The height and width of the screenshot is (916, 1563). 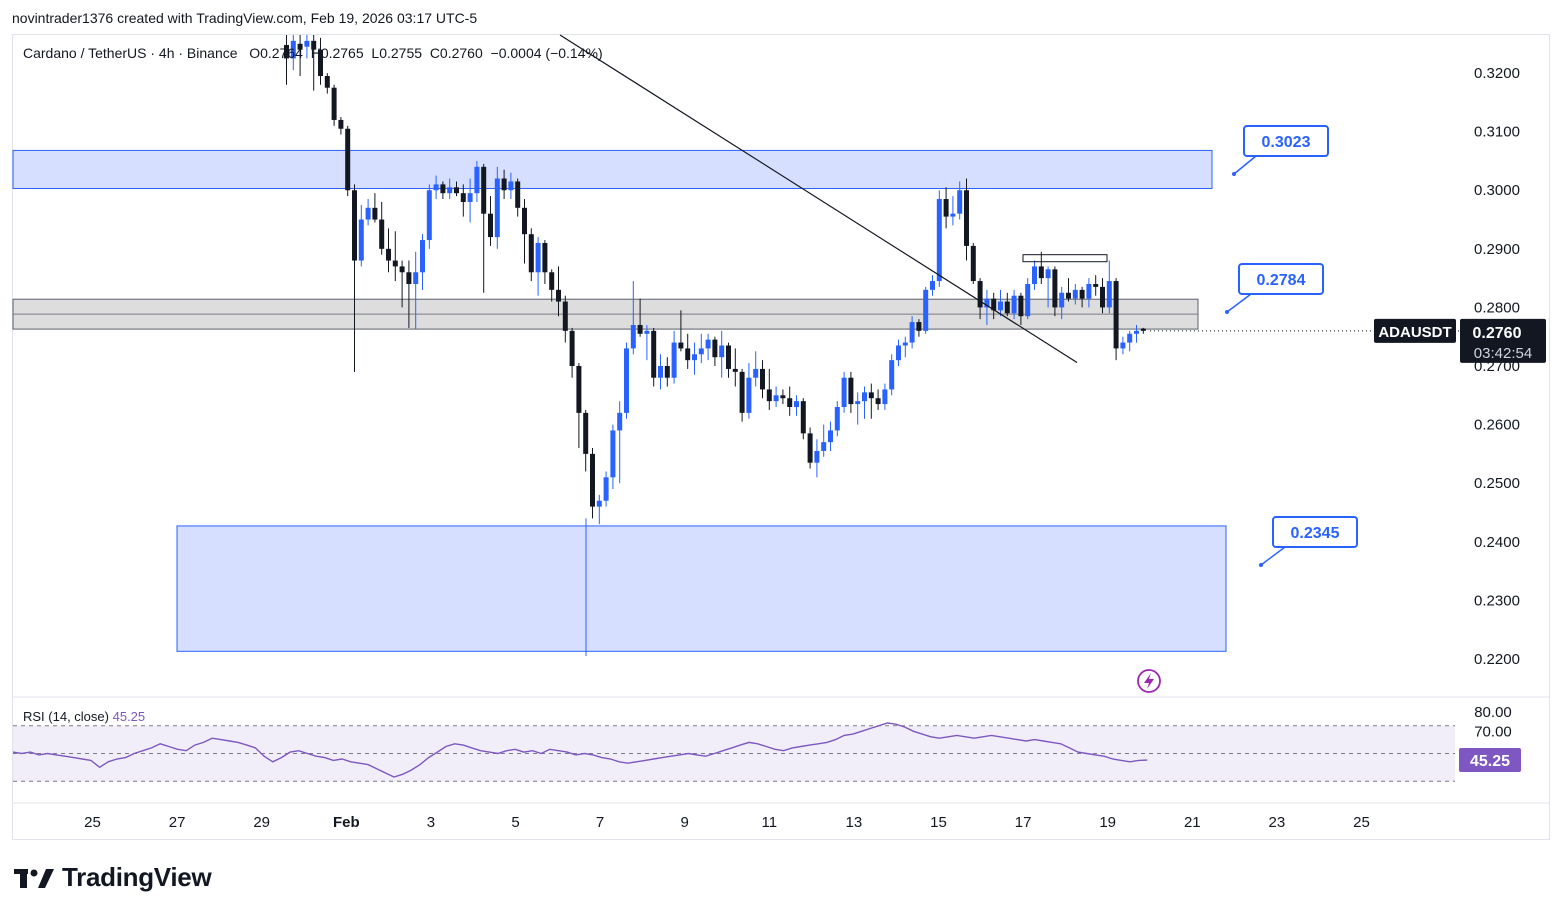 I want to click on rsi-current-value: 45.25, so click(x=129, y=716).